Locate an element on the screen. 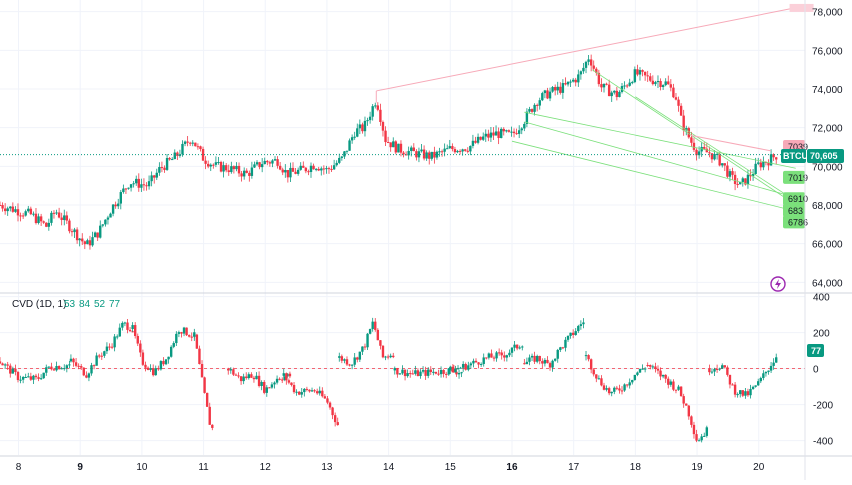 Image resolution: width=852 pixels, height=485 pixels. symbol-badge: BTCUSD is located at coordinates (801, 156).